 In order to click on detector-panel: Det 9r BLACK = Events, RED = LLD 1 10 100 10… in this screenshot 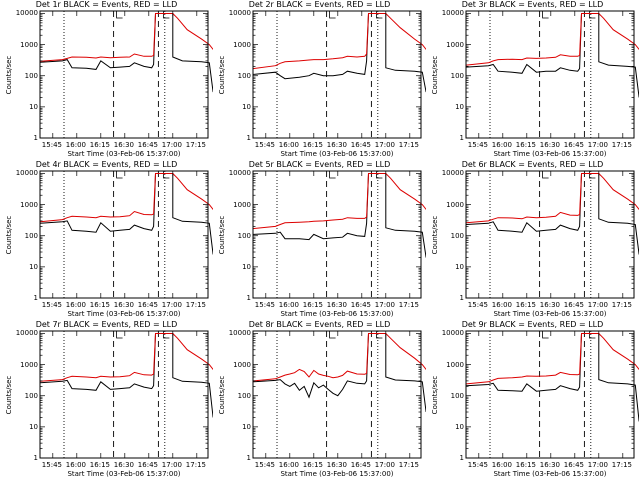, I will do `click(532, 400)`.